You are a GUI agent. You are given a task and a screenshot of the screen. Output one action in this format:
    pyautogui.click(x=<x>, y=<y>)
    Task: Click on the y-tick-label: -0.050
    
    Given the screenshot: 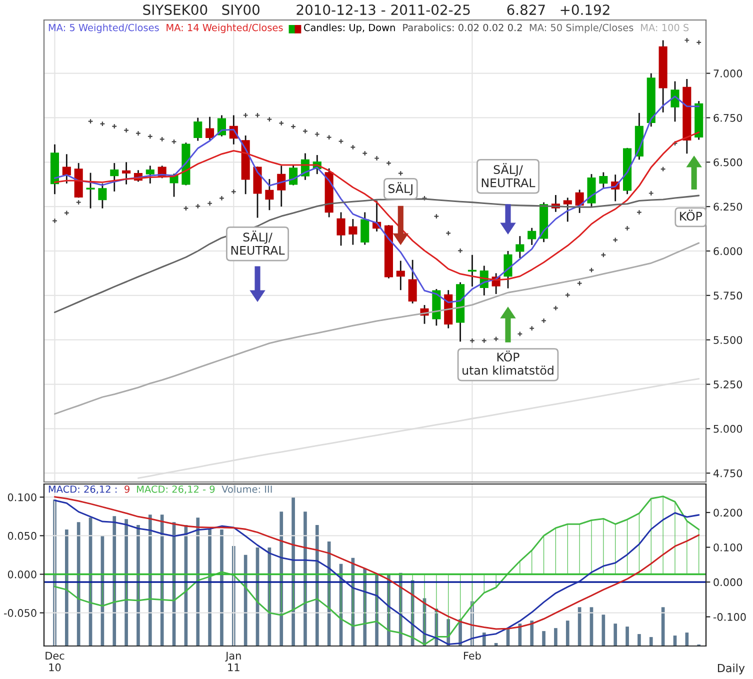 What is the action you would take?
    pyautogui.click(x=20, y=613)
    